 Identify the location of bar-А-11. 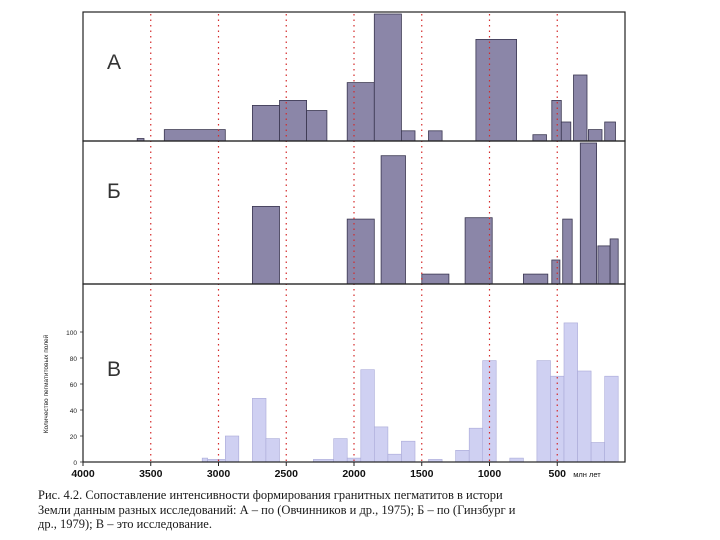
(556, 121).